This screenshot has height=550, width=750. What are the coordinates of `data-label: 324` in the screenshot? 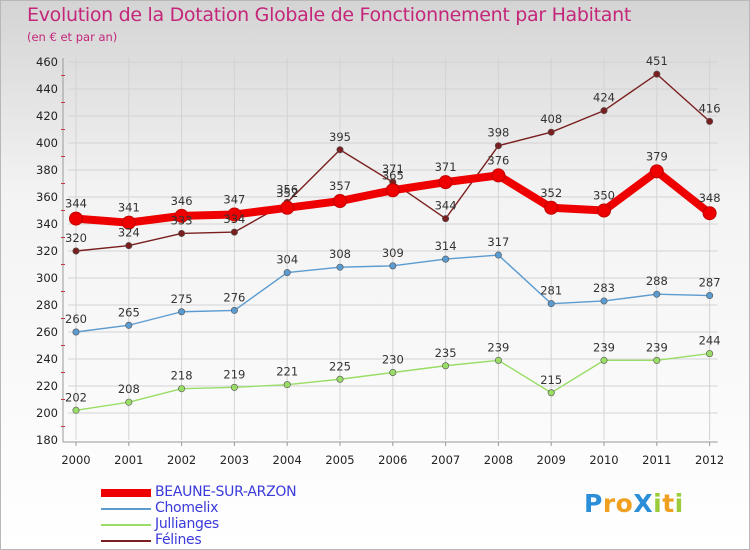 It's located at (129, 233).